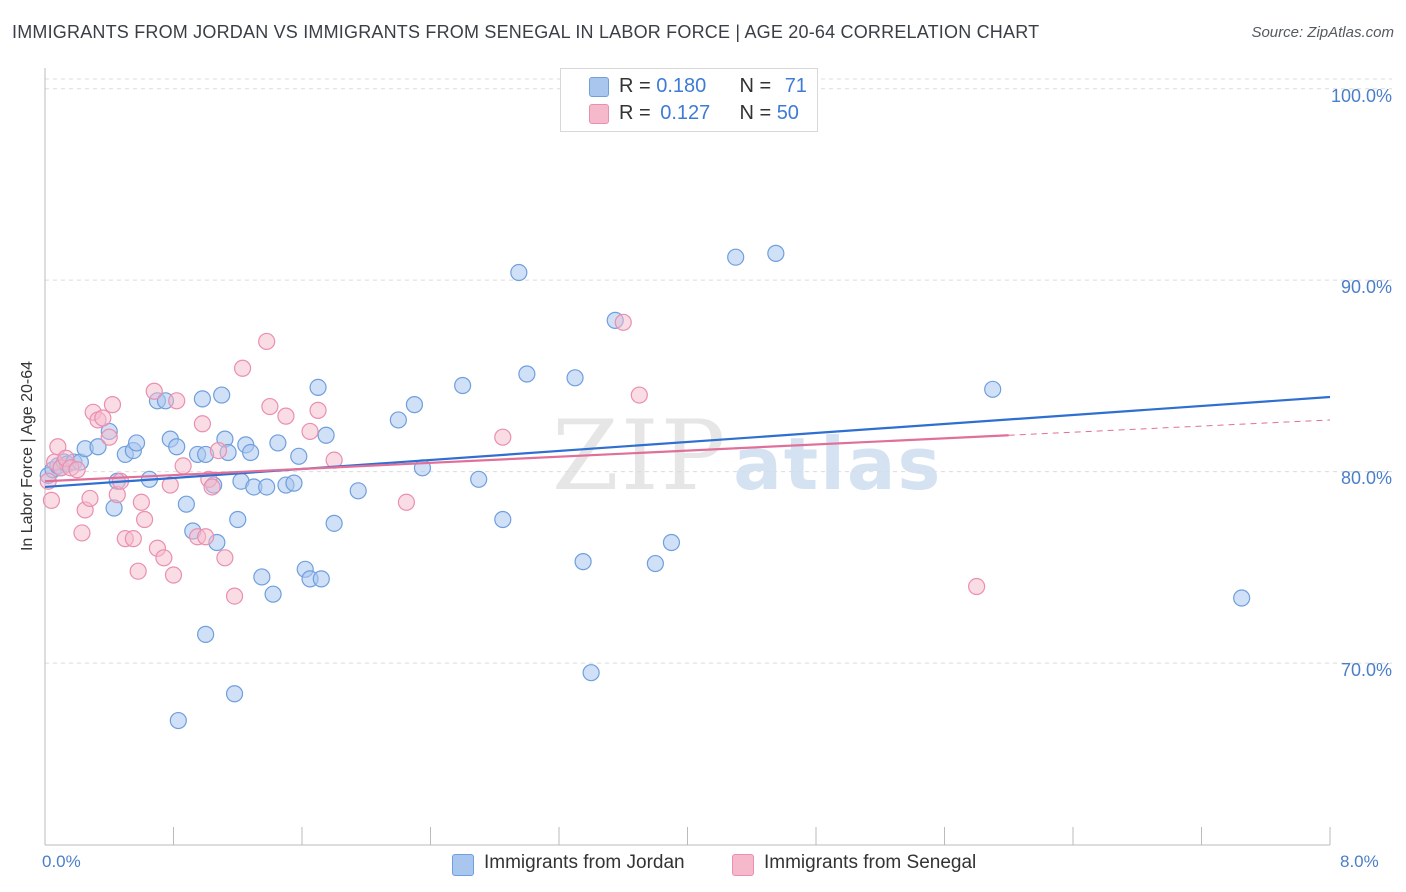 This screenshot has height=892, width=1406. What do you see at coordinates (1169, 427) in the screenshot?
I see `senegal-trend-extension` at bounding box center [1169, 427].